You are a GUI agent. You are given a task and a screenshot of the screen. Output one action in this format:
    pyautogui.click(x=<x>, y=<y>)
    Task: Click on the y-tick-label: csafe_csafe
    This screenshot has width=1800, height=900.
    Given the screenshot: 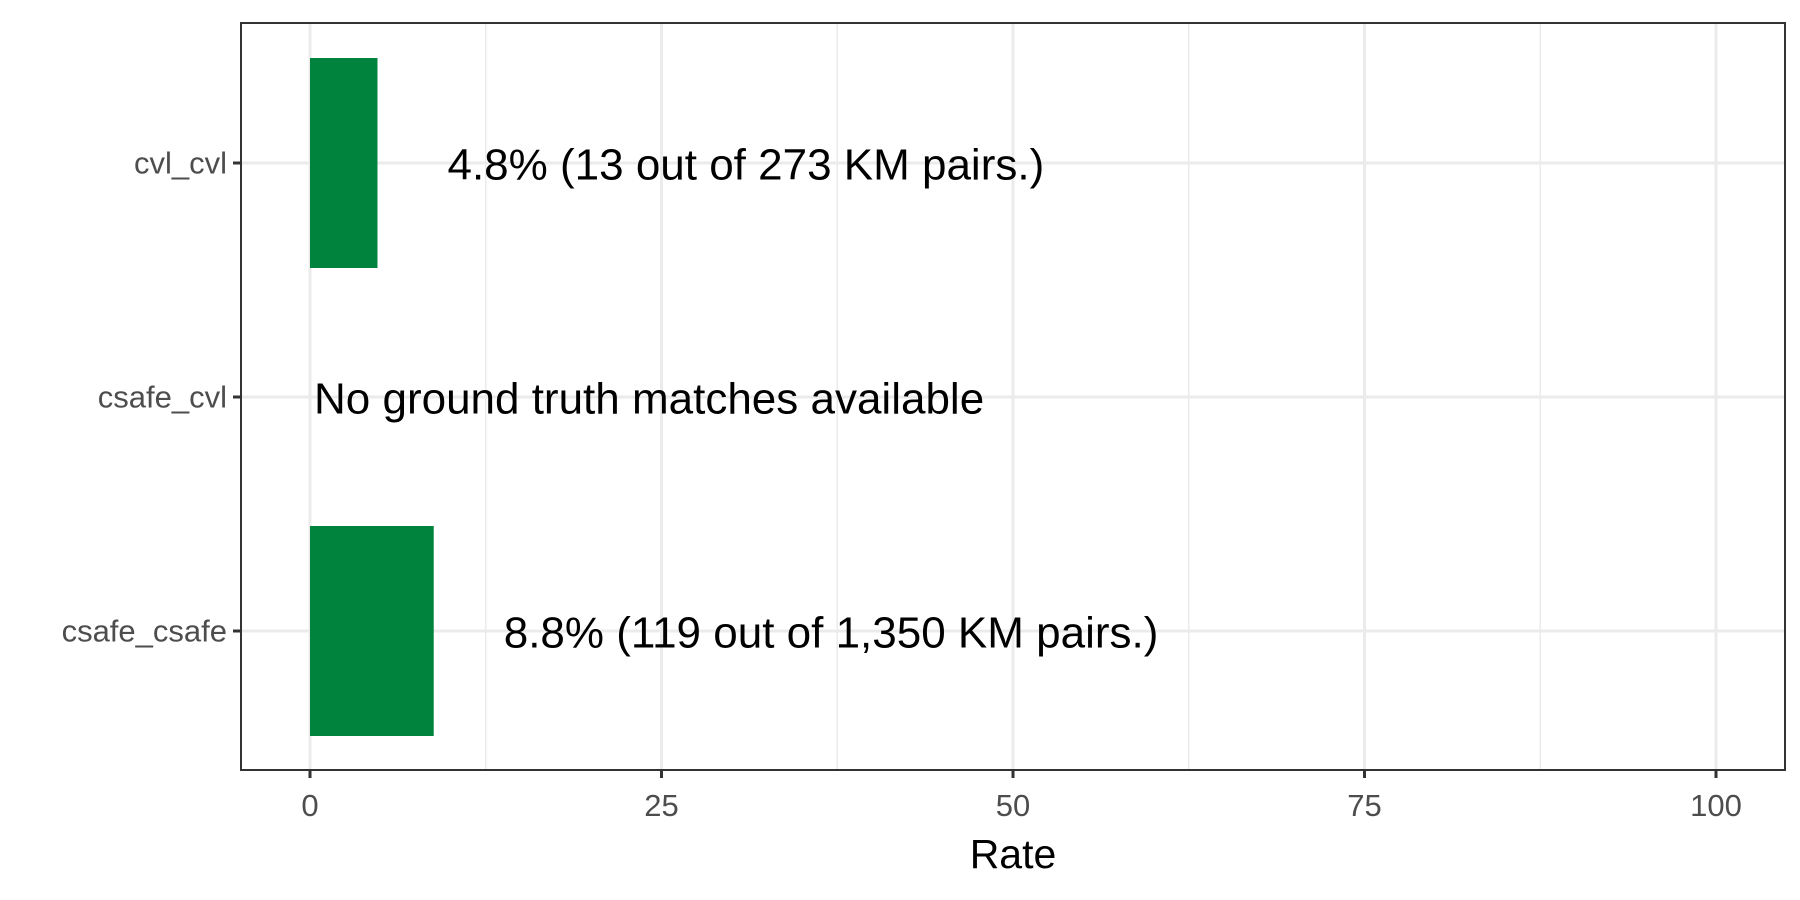 What is the action you would take?
    pyautogui.click(x=144, y=631)
    